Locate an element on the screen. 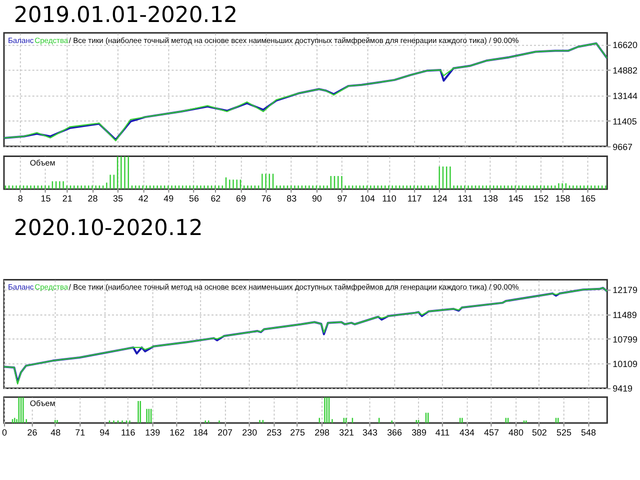 The image size is (640, 480). x-tick-label: 97 is located at coordinates (342, 199).